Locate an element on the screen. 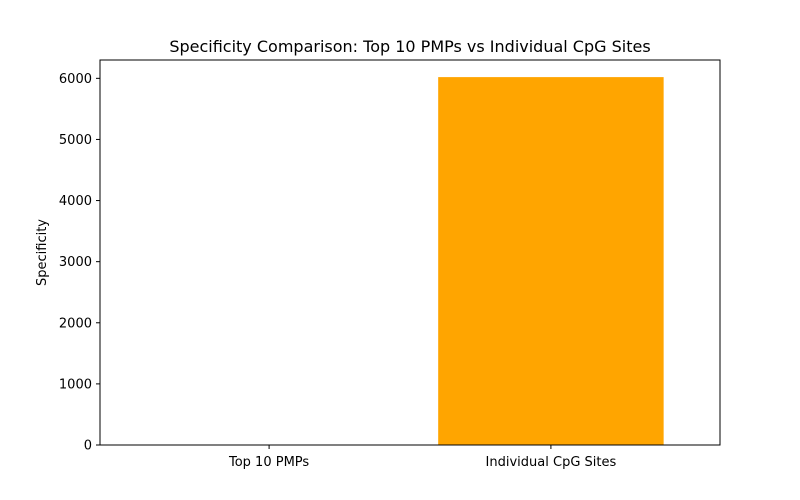 Image resolution: width=800 pixels, height=500 pixels. x-tick-label: Top 10 PMPs is located at coordinates (268, 462).